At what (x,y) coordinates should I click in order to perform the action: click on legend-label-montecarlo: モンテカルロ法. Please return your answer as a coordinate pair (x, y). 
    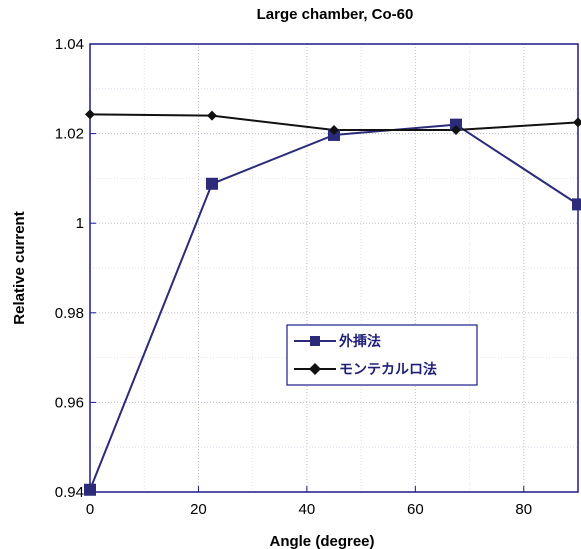
    Looking at the image, I should click on (388, 369).